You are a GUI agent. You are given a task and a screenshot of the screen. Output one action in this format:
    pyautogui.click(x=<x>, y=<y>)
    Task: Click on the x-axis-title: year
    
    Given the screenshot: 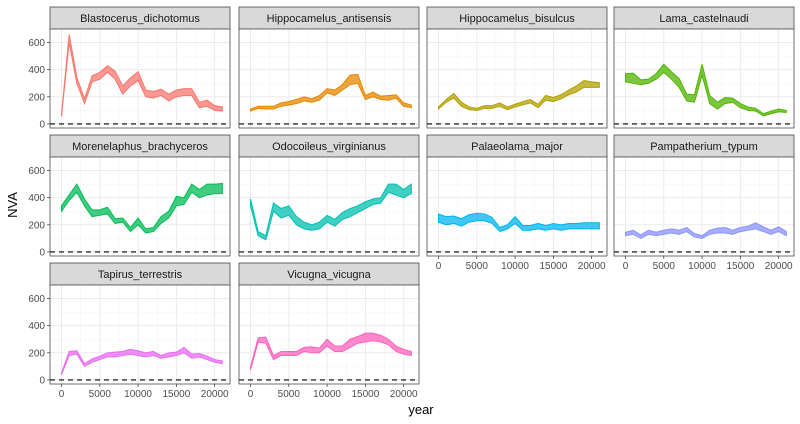 What is the action you would take?
    pyautogui.click(x=421, y=409)
    